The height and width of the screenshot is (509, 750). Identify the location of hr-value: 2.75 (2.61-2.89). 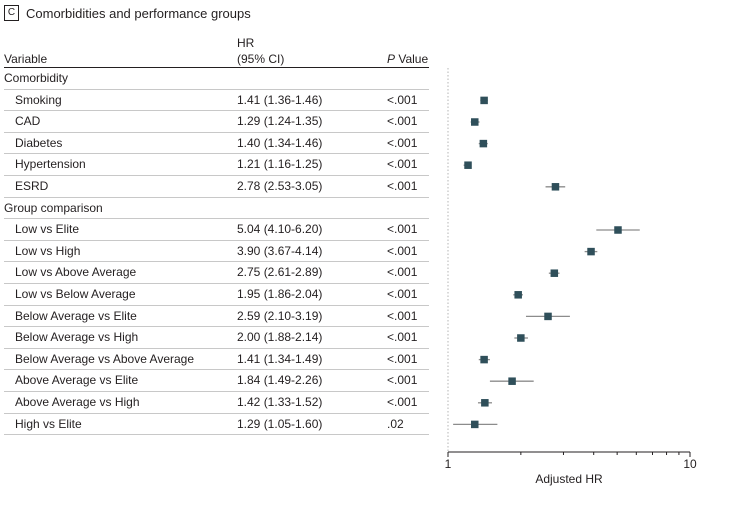
(280, 272).